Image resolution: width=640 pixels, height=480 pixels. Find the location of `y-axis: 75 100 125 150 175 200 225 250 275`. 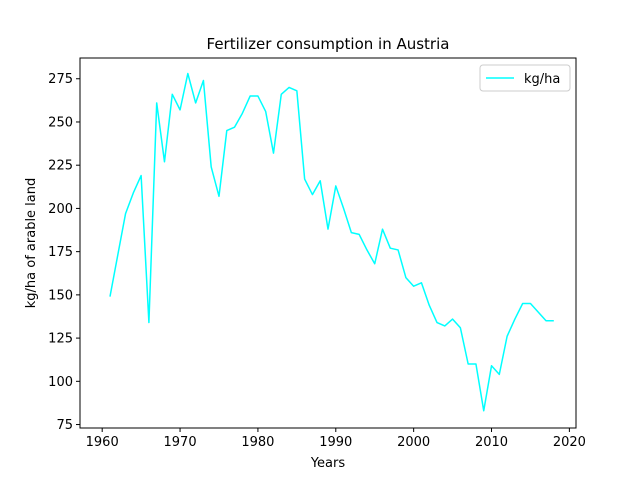

y-axis: 75 100 125 150 175 200 225 250 275 is located at coordinates (64, 252).